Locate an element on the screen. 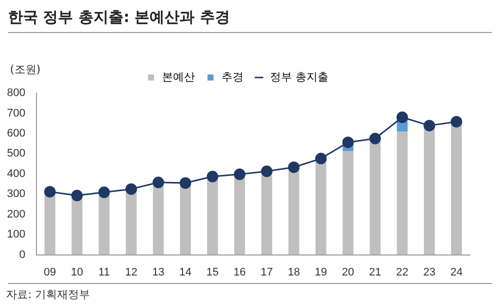 The height and width of the screenshot is (307, 500). x-tick-label: 10 is located at coordinates (77, 272).